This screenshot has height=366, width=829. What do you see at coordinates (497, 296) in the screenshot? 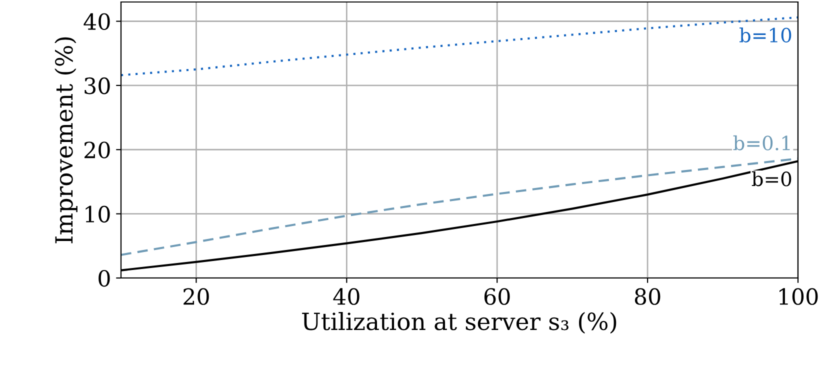
I see `x-tick-label: 60` at bounding box center [497, 296].